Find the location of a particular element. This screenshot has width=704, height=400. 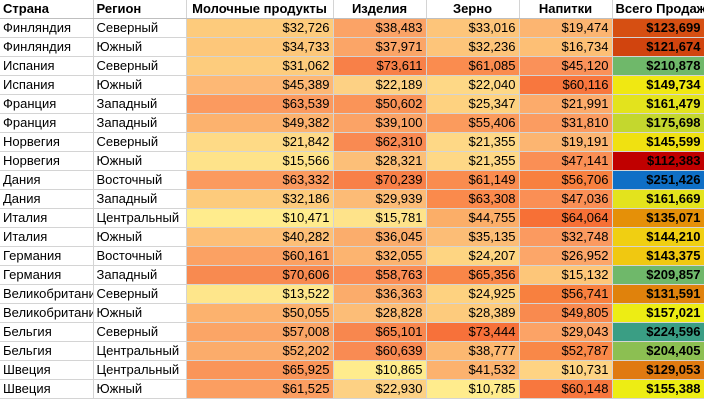

cell-total: $145,599 is located at coordinates (658, 142).